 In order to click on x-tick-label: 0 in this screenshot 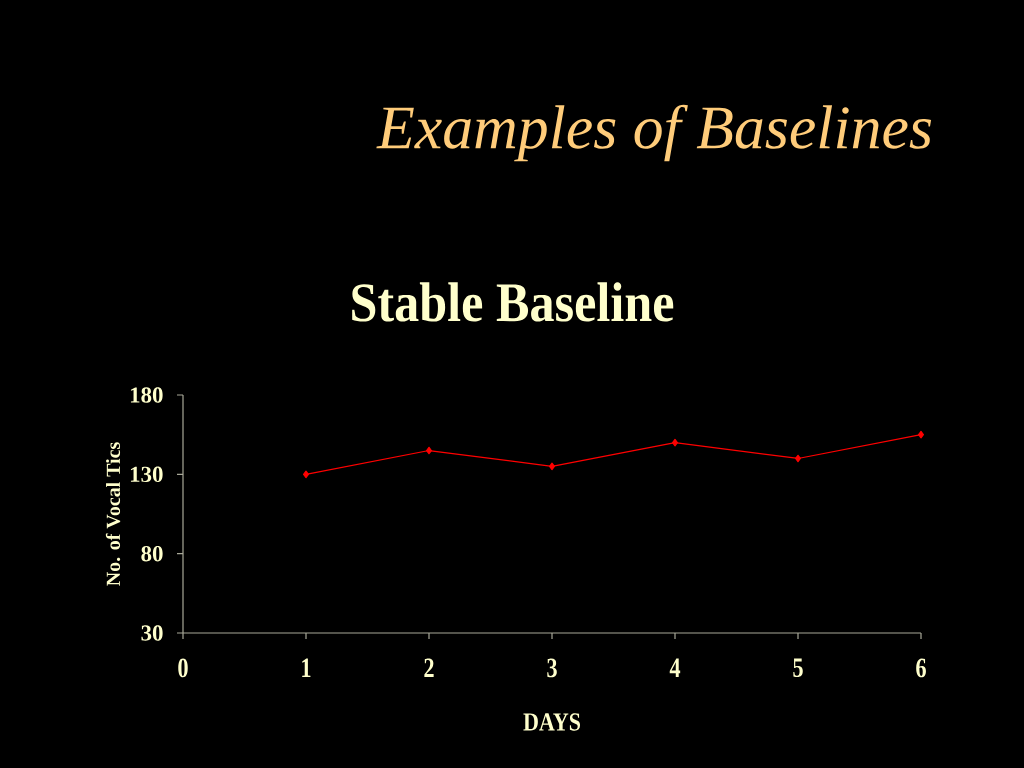, I will do `click(183, 668)`.